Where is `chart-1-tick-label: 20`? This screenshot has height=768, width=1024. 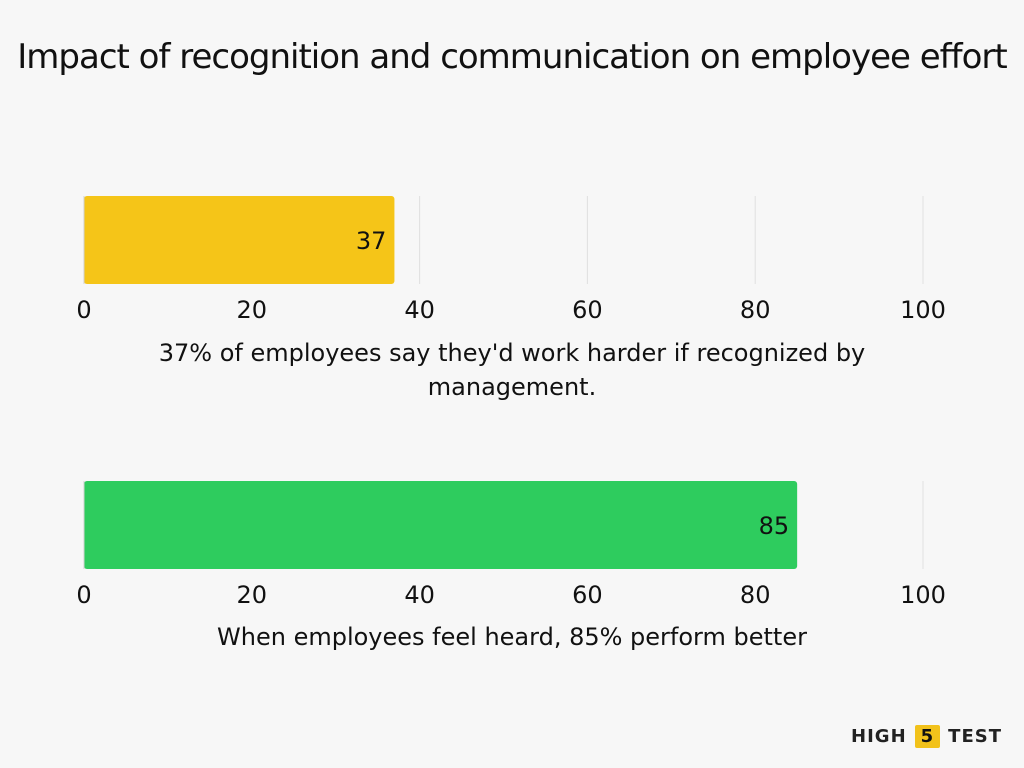
chart-1-tick-label: 20 is located at coordinates (252, 310).